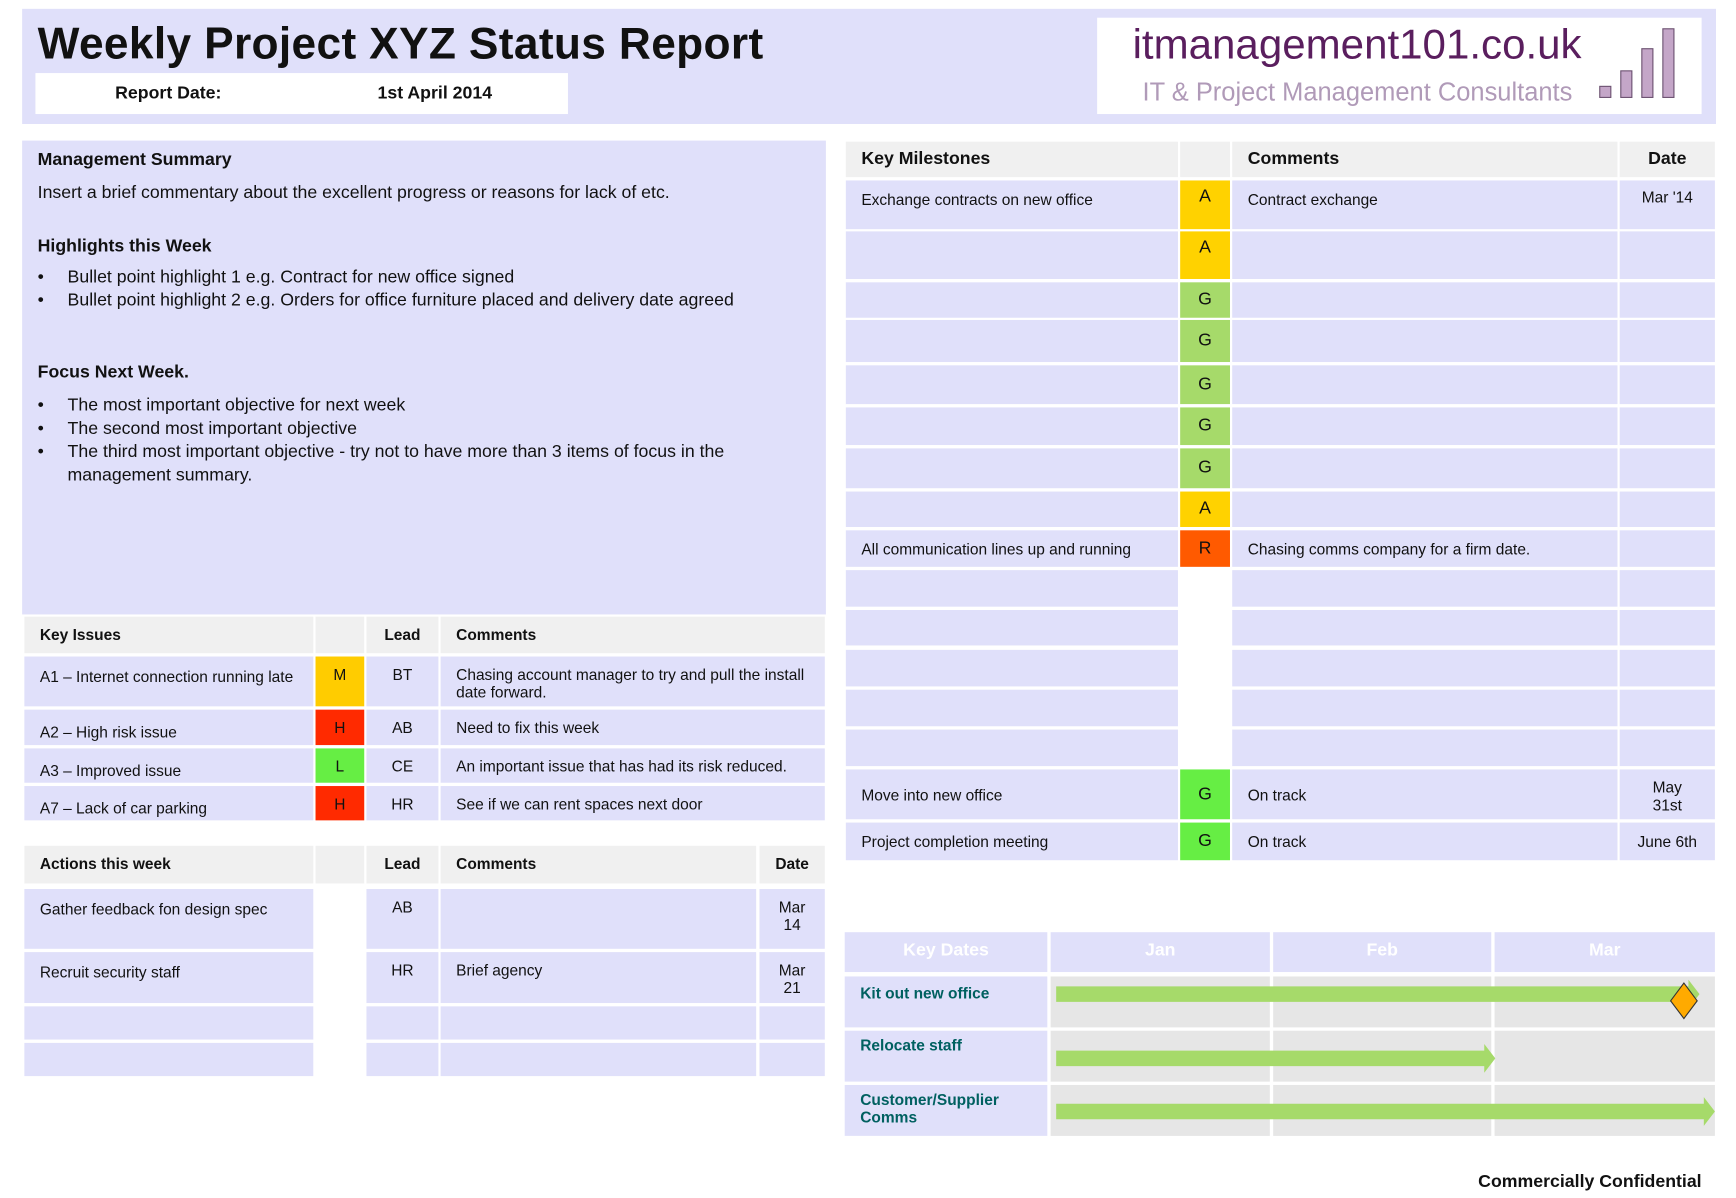  Describe the element at coordinates (1011, 841) in the screenshot. I see `milestone-name: Project completion meeting` at that location.